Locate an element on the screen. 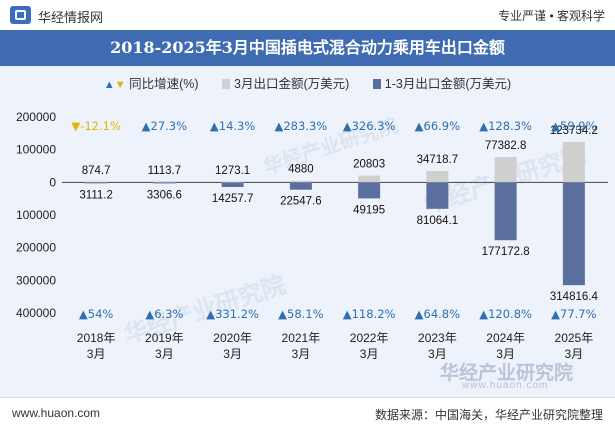  growth-cumulative-label: ▲54% is located at coordinates (96, 314).